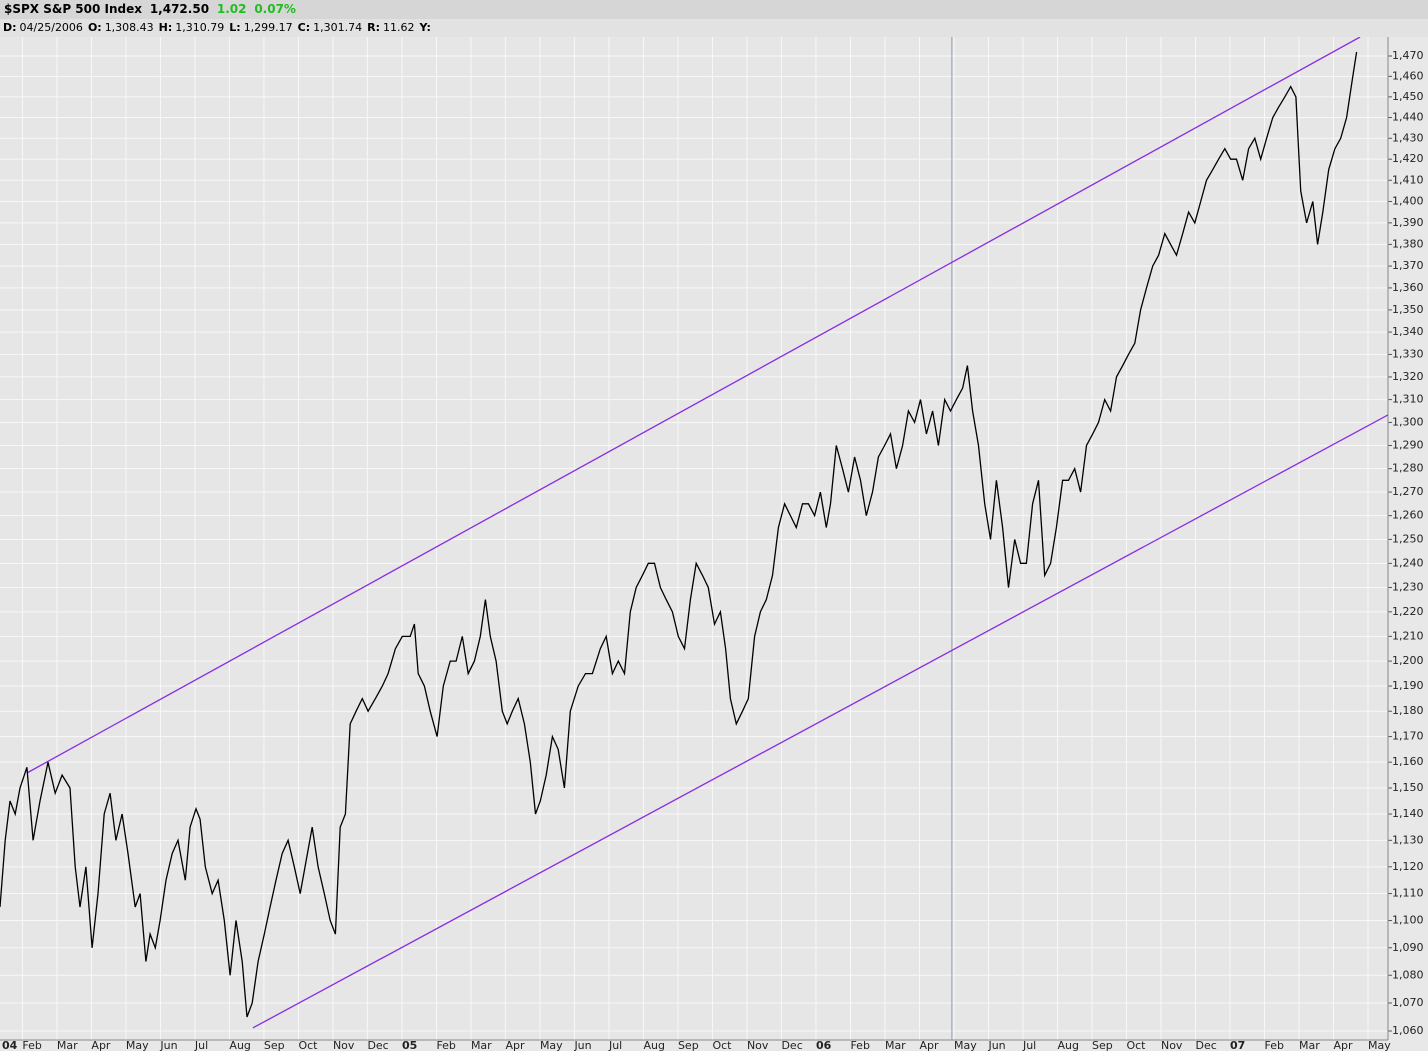  What do you see at coordinates (1408, 116) in the screenshot?
I see `y-tick-label: 1,440` at bounding box center [1408, 116].